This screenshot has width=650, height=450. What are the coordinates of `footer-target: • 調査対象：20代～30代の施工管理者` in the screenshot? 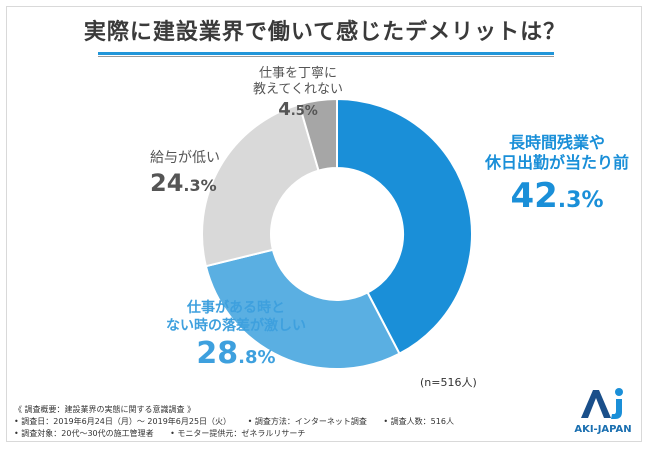 It's located at (84, 433).